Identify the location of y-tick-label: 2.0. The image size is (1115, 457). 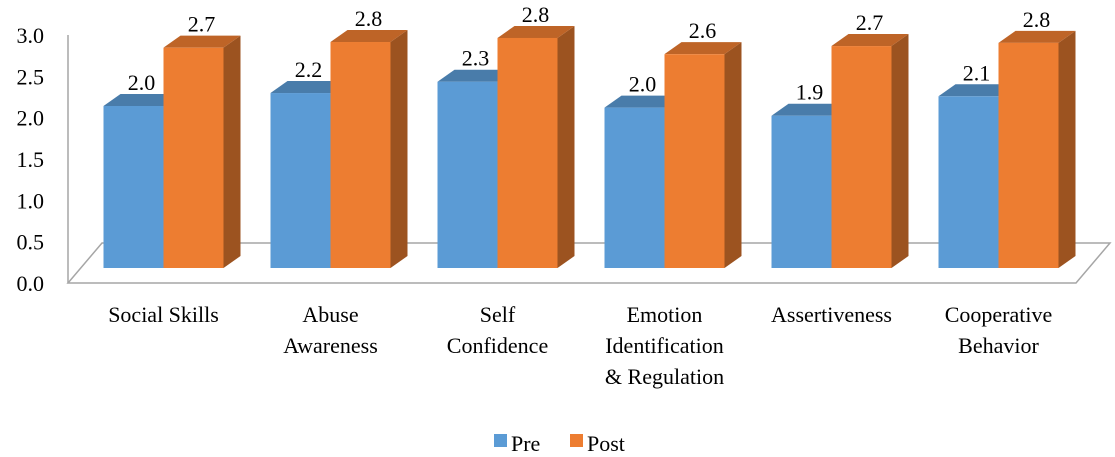
(31, 118).